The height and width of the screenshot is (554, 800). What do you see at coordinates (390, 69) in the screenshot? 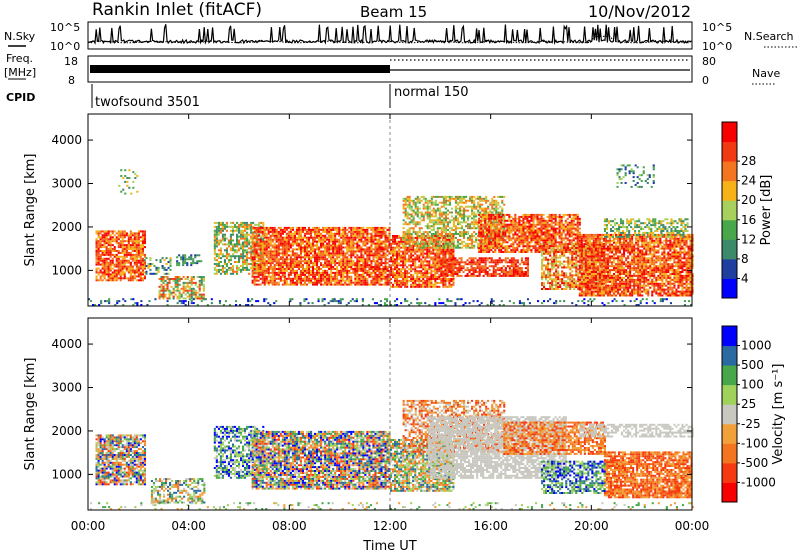
I see `freq-panel-frame` at bounding box center [390, 69].